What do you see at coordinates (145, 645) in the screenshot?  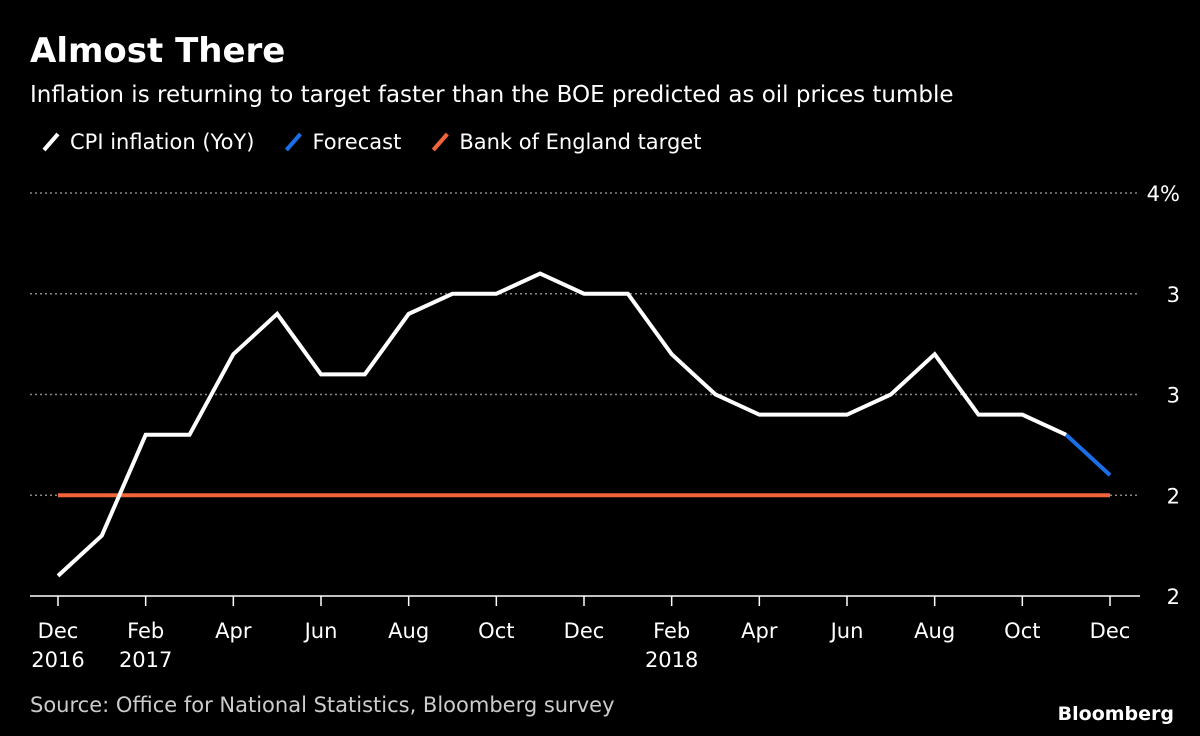 I see `x-tick-label: Feb 2017` at bounding box center [145, 645].